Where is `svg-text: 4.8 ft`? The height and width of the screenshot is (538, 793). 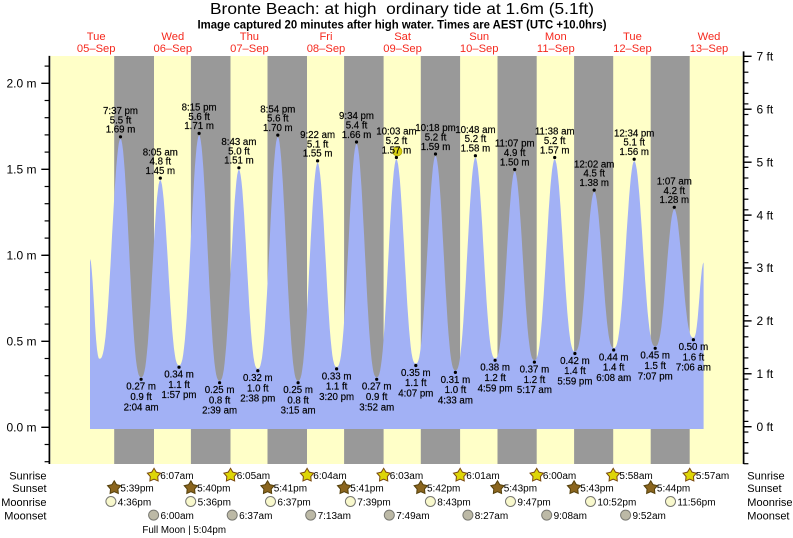 svg-text: 4.8 ft is located at coordinates (161, 162).